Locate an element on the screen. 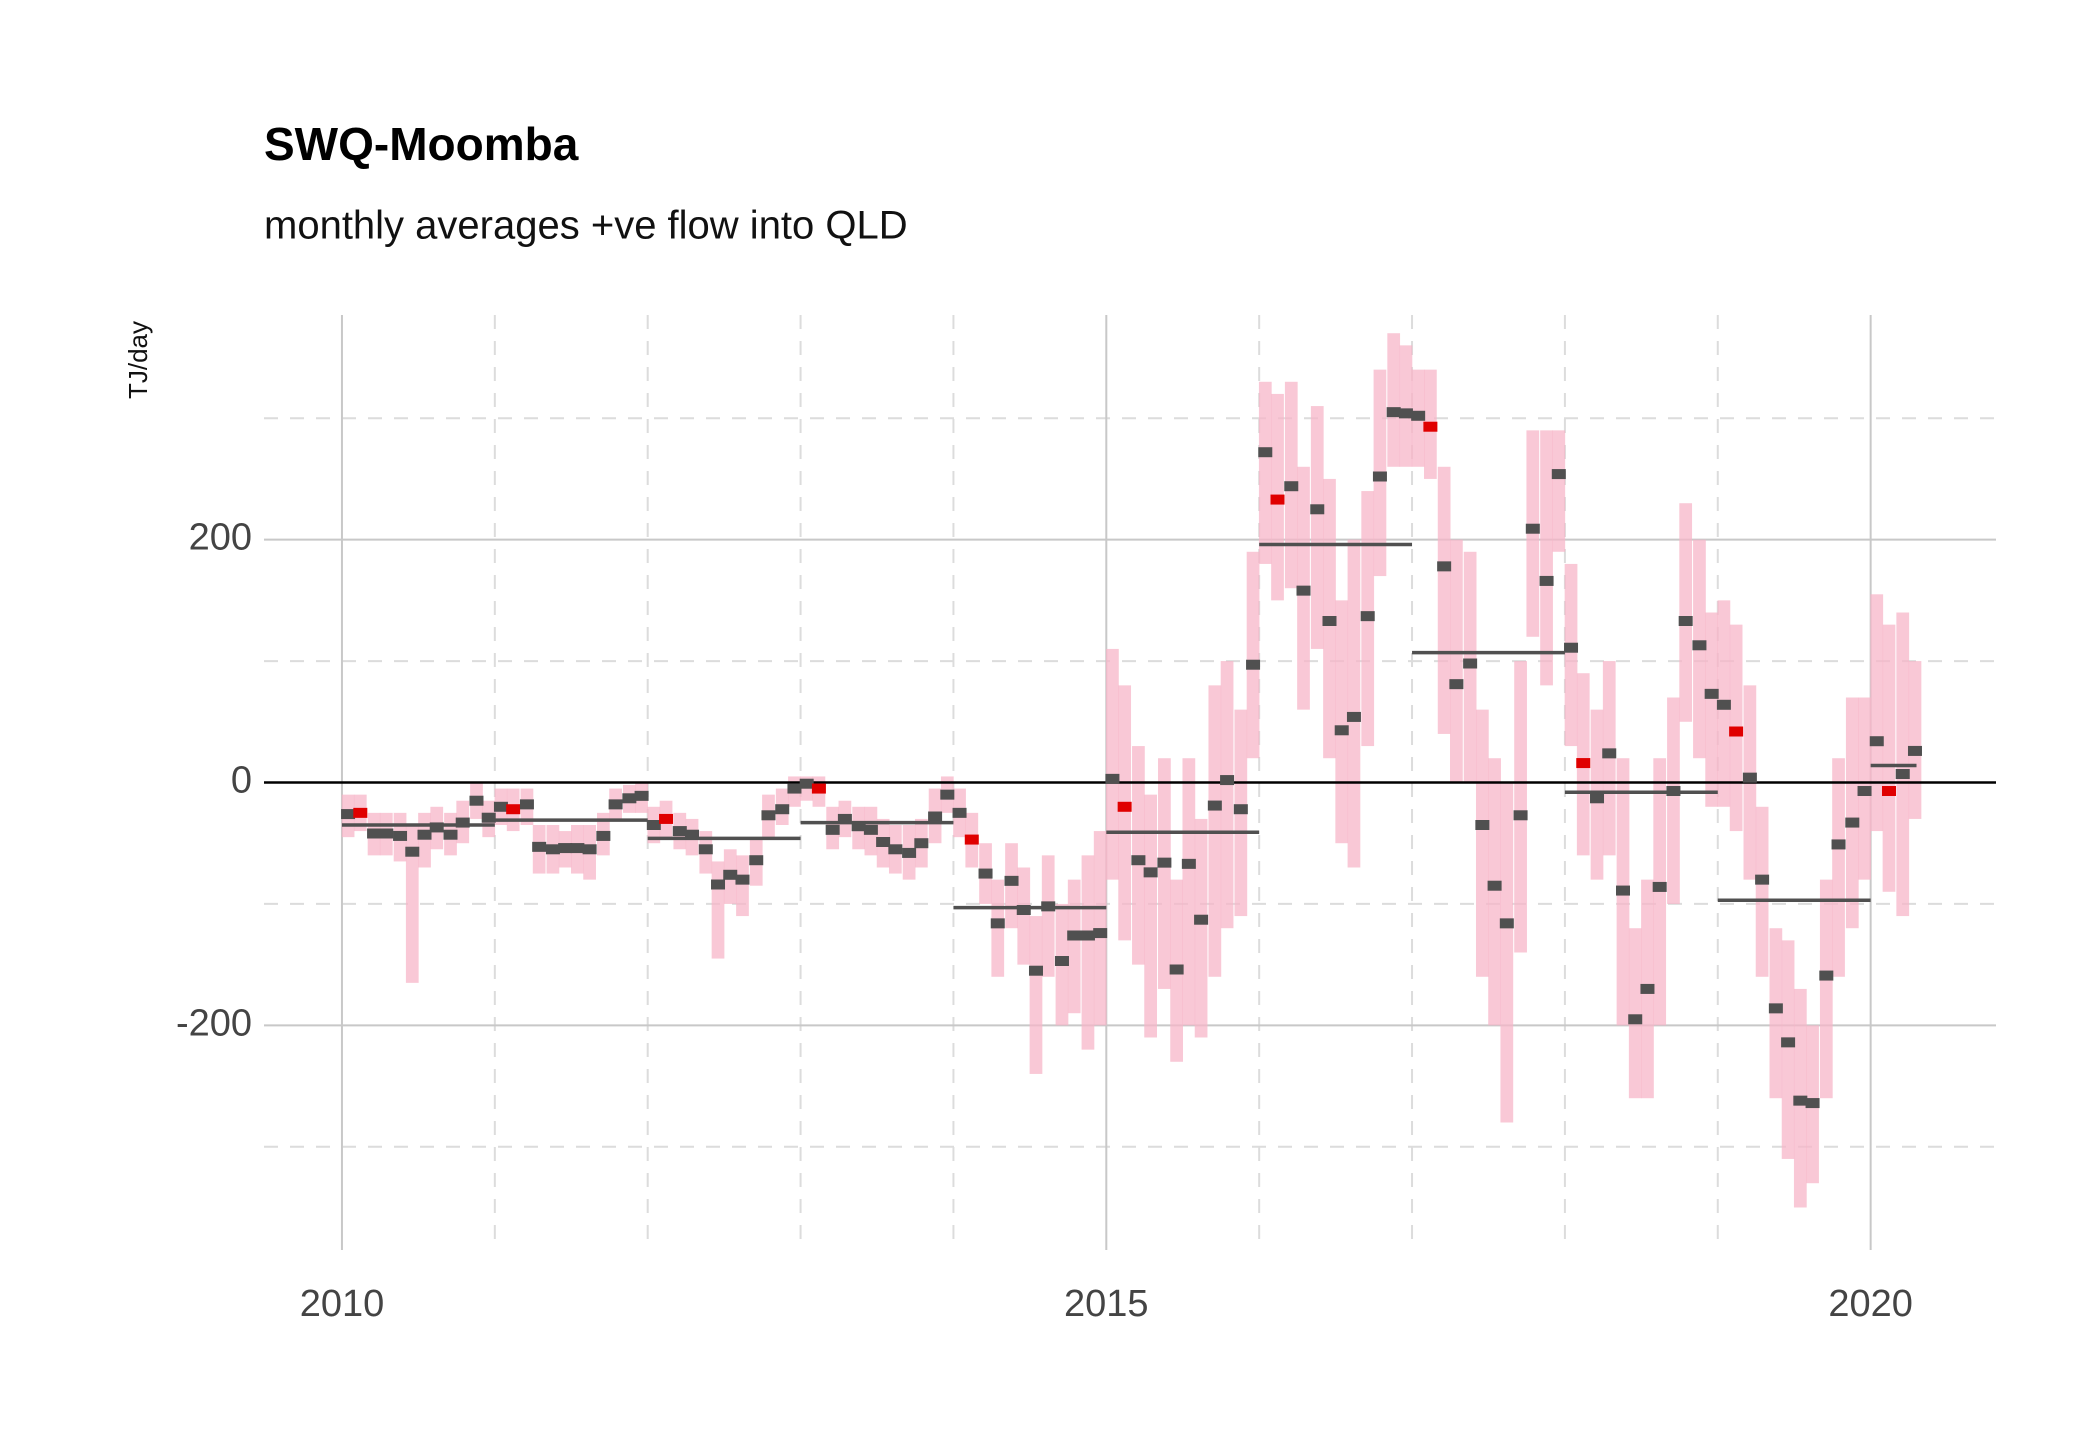 The width and height of the screenshot is (2100, 1440). chart-subtitle: monthly averages +ve flow into QLD is located at coordinates (586, 226).